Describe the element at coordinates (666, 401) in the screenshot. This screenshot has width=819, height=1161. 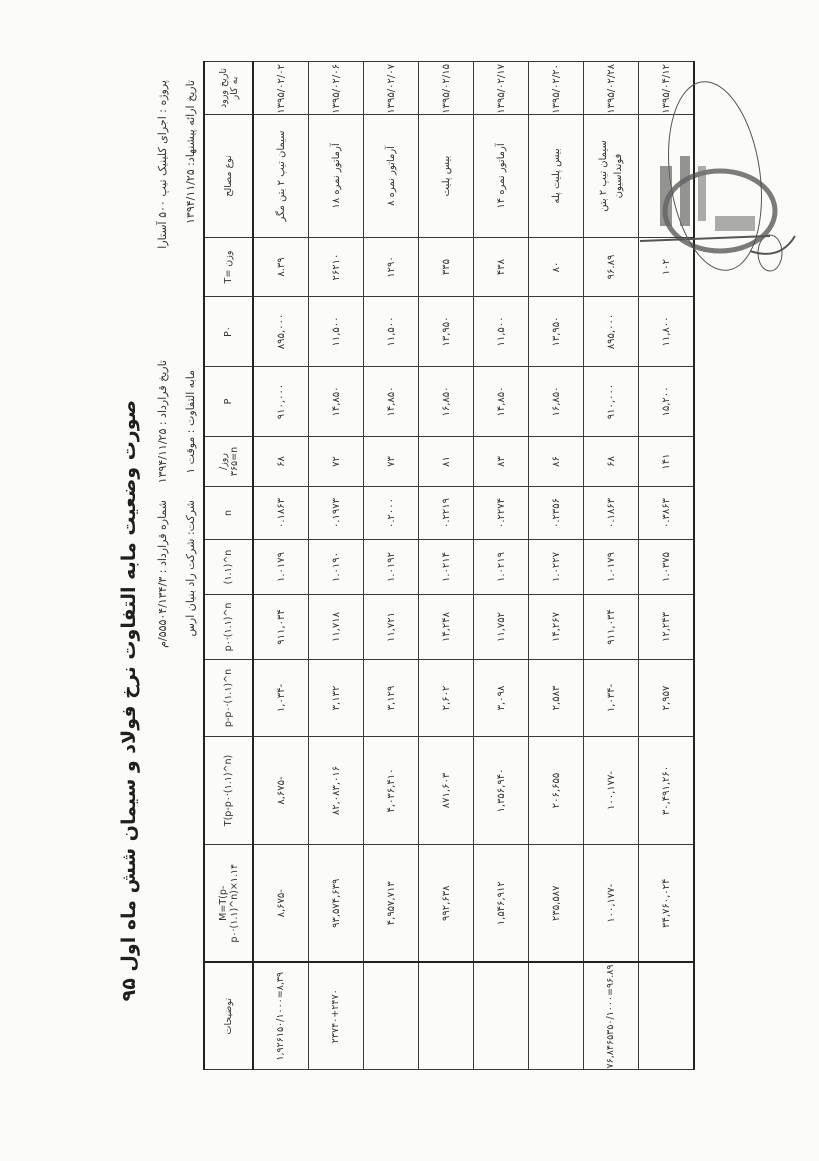
I see `price-p-value: ۱۵,۲۰۰` at that location.